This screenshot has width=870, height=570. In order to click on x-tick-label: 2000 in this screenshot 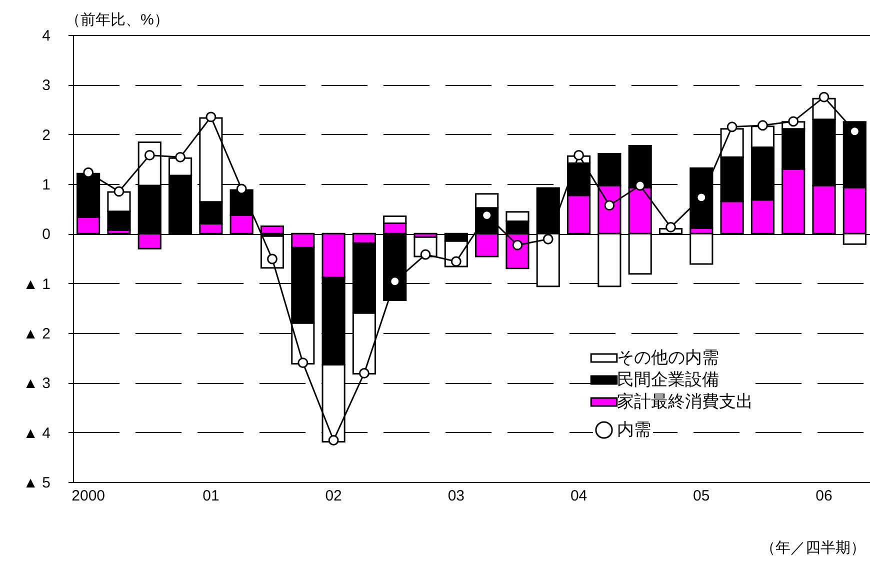, I will do `click(89, 496)`.